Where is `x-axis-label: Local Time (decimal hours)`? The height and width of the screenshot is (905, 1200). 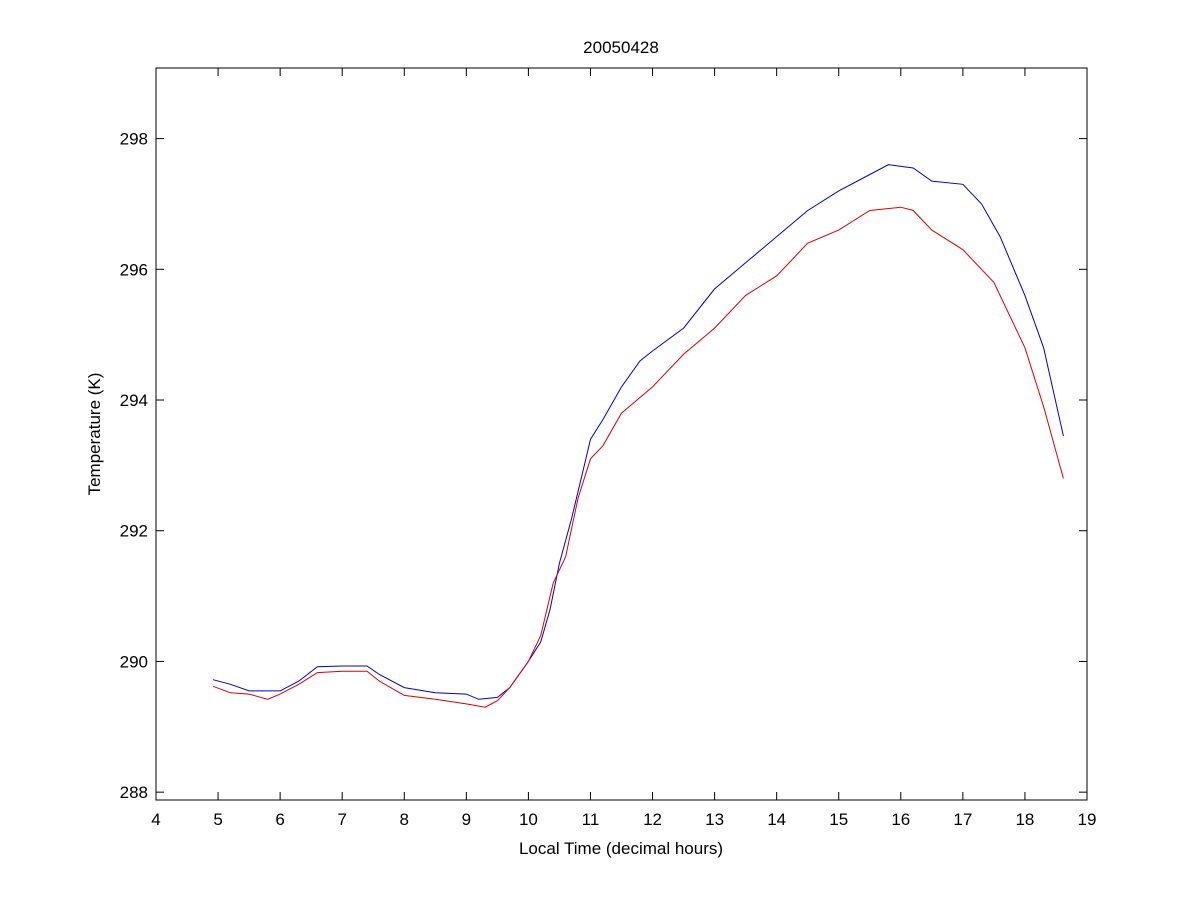
x-axis-label: Local Time (decimal hours) is located at coordinates (621, 848).